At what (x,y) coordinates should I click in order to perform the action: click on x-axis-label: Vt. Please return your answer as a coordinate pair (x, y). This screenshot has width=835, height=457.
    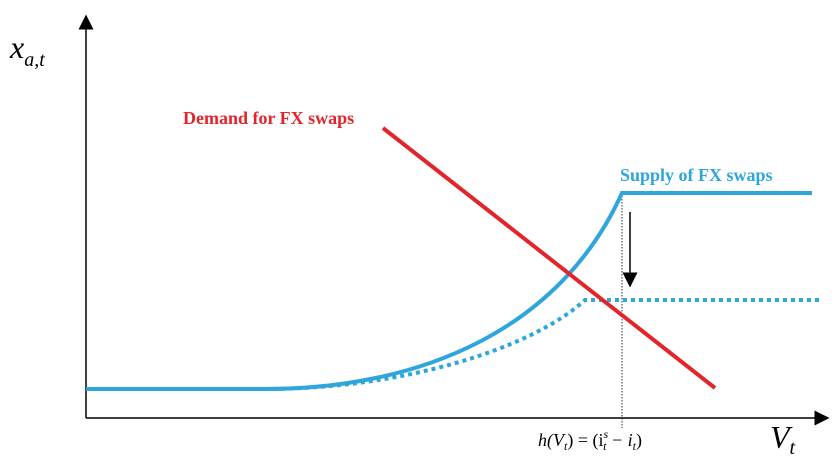
    Looking at the image, I should click on (783, 438).